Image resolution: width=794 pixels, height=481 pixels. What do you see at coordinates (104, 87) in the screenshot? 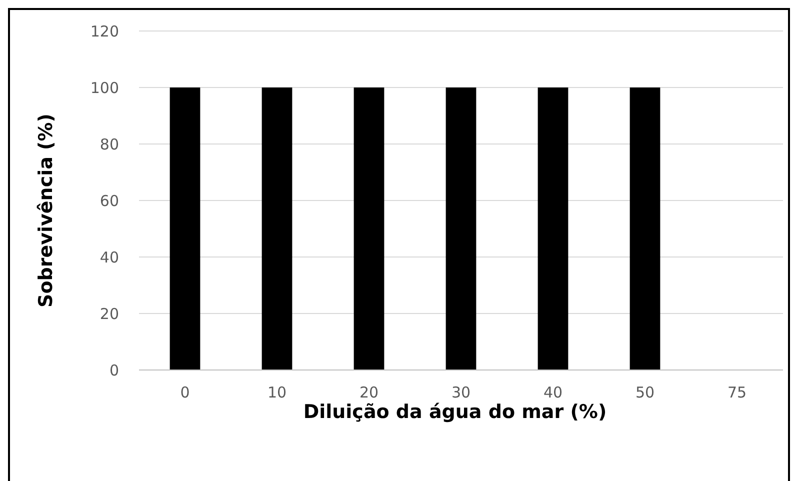
I see `y-tick-label: 100` at bounding box center [104, 87].